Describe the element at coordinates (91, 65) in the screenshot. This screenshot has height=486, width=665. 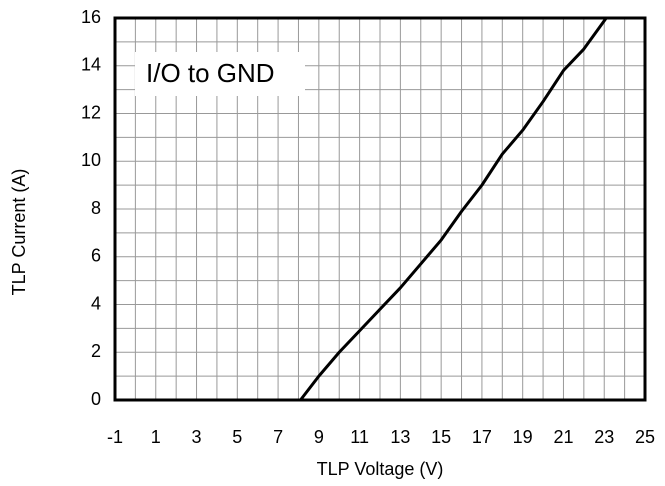
I see `y-tick-label: 14` at that location.